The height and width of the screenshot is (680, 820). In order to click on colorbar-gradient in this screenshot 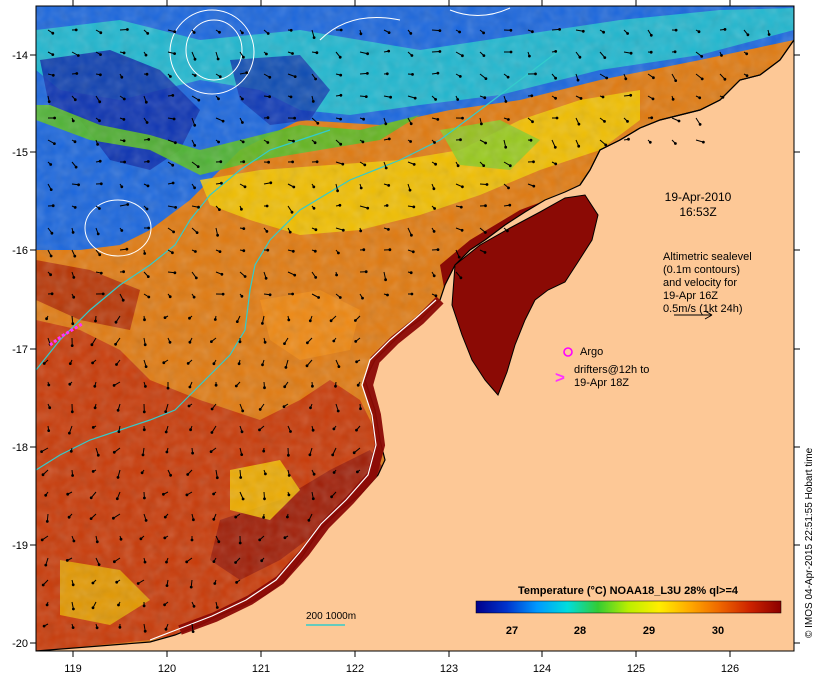, I will do `click(628, 607)`.